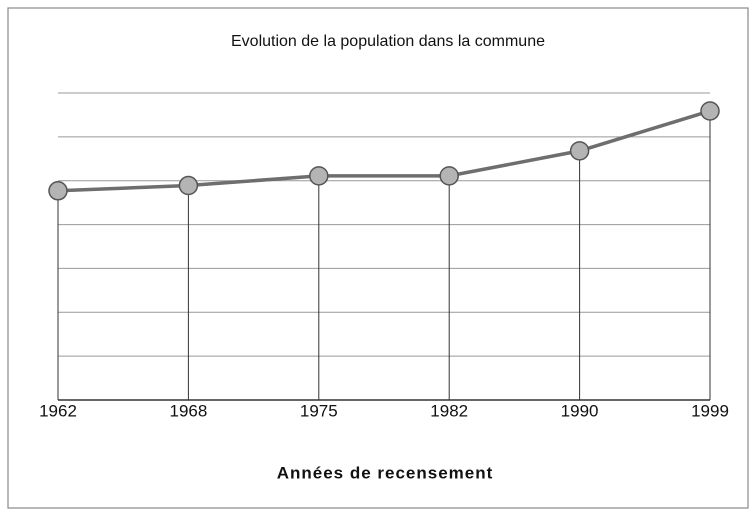 Image resolution: width=755 pixels, height=516 pixels. What do you see at coordinates (188, 410) in the screenshot?
I see `x-tick-label: 1968` at bounding box center [188, 410].